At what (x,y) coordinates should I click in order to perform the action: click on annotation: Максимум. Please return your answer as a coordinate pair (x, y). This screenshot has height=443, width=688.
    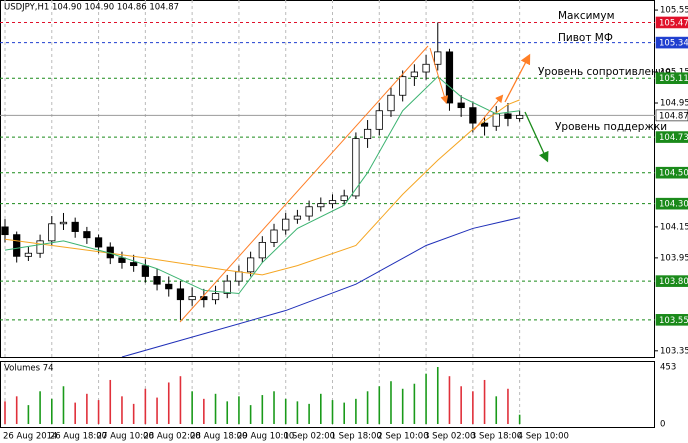
    Looking at the image, I should click on (586, 16).